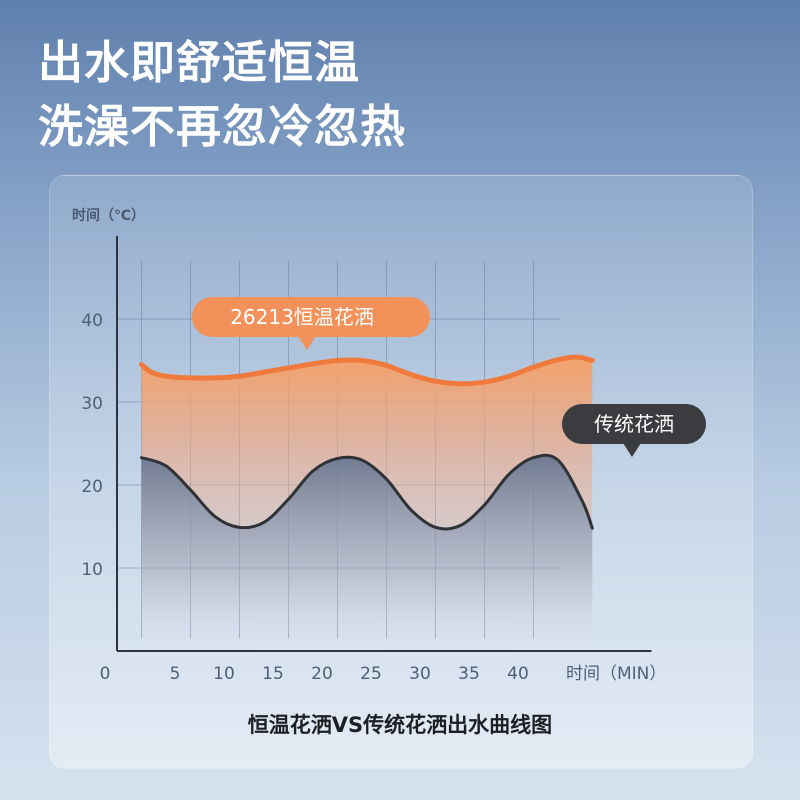 The image size is (800, 800). Describe the element at coordinates (92, 321) in the screenshot. I see `y-tick-label: 40` at that location.